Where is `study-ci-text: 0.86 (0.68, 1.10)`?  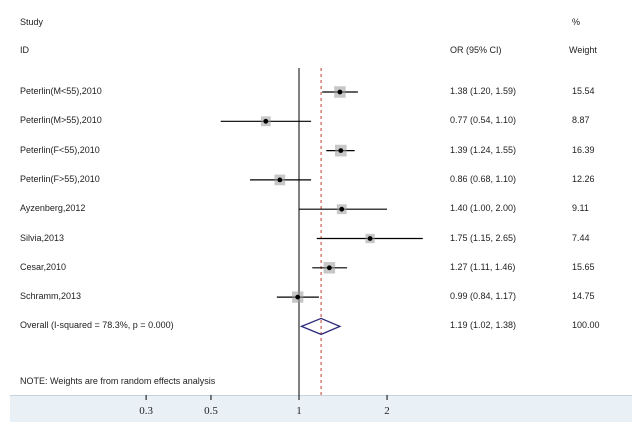
study-ci-text: 0.86 (0.68, 1.10) is located at coordinates (483, 178).